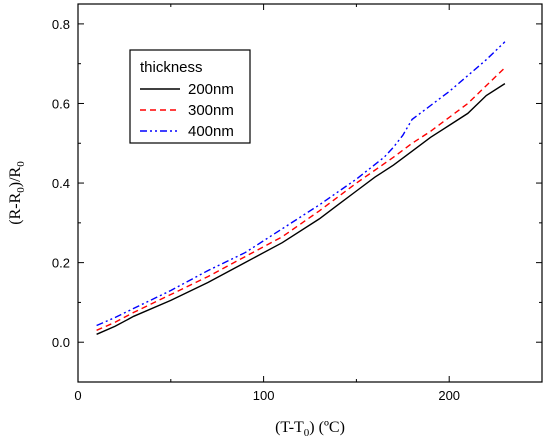 The image size is (550, 443). Describe the element at coordinates (61, 183) in the screenshot. I see `y-tick-label: 0.4` at that location.